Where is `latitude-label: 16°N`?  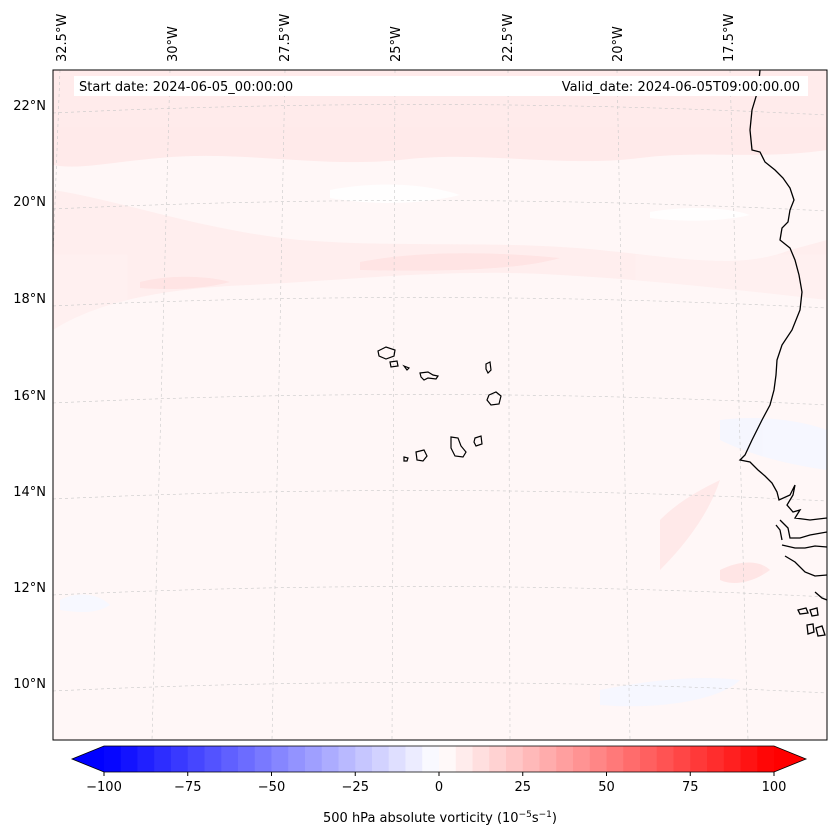 latitude-label: 16°N is located at coordinates (29, 396).